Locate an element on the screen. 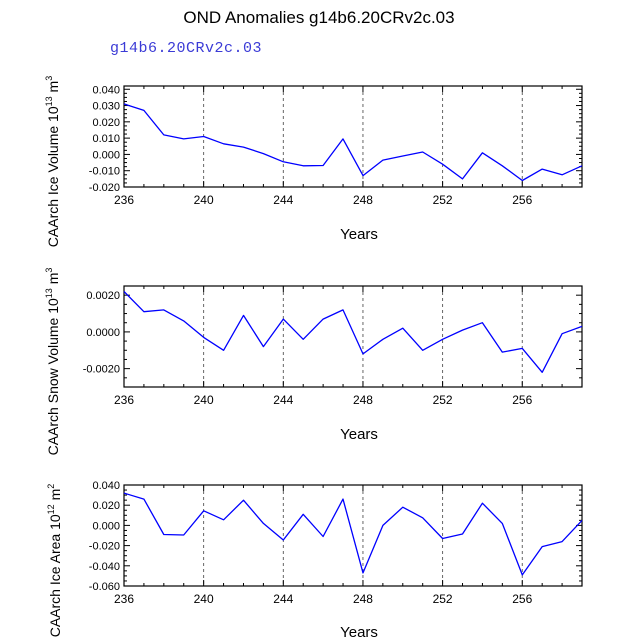  y-axis-label: CAArch Ice Volume 1013 m3 is located at coordinates (52, 161).